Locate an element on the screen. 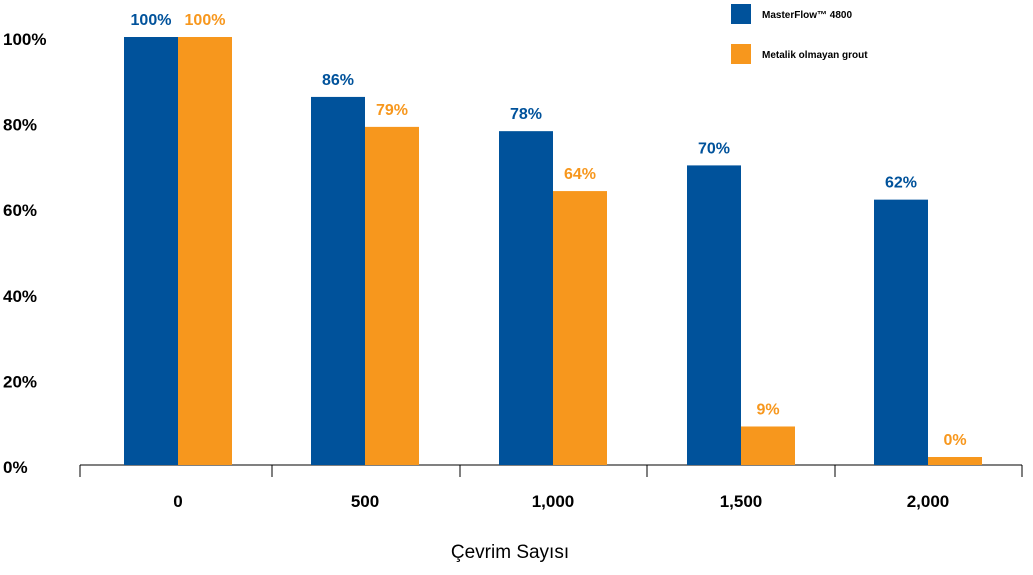 This screenshot has width=1033, height=575. y-axis: 0% 20% 40% 60% 80% 100% is located at coordinates (24, 253).